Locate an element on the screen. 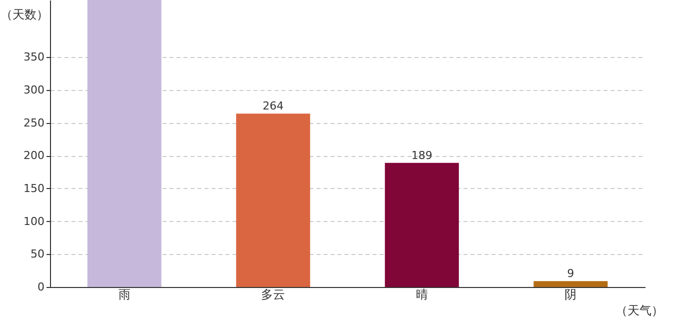  y-tick-label: 200 is located at coordinates (34, 155).